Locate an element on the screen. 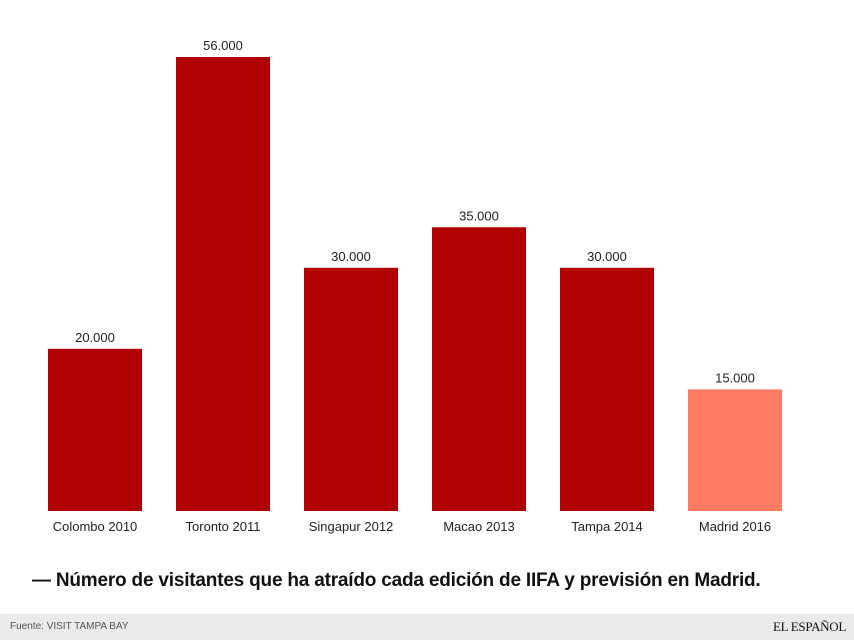 This screenshot has width=854, height=640. value-label: 15.000 is located at coordinates (735, 377).